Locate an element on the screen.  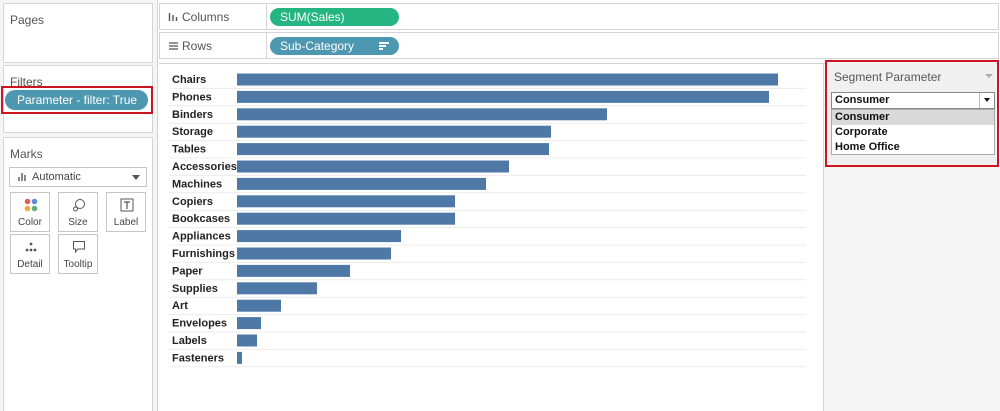
category-label-appliances: Appliances is located at coordinates (201, 237).